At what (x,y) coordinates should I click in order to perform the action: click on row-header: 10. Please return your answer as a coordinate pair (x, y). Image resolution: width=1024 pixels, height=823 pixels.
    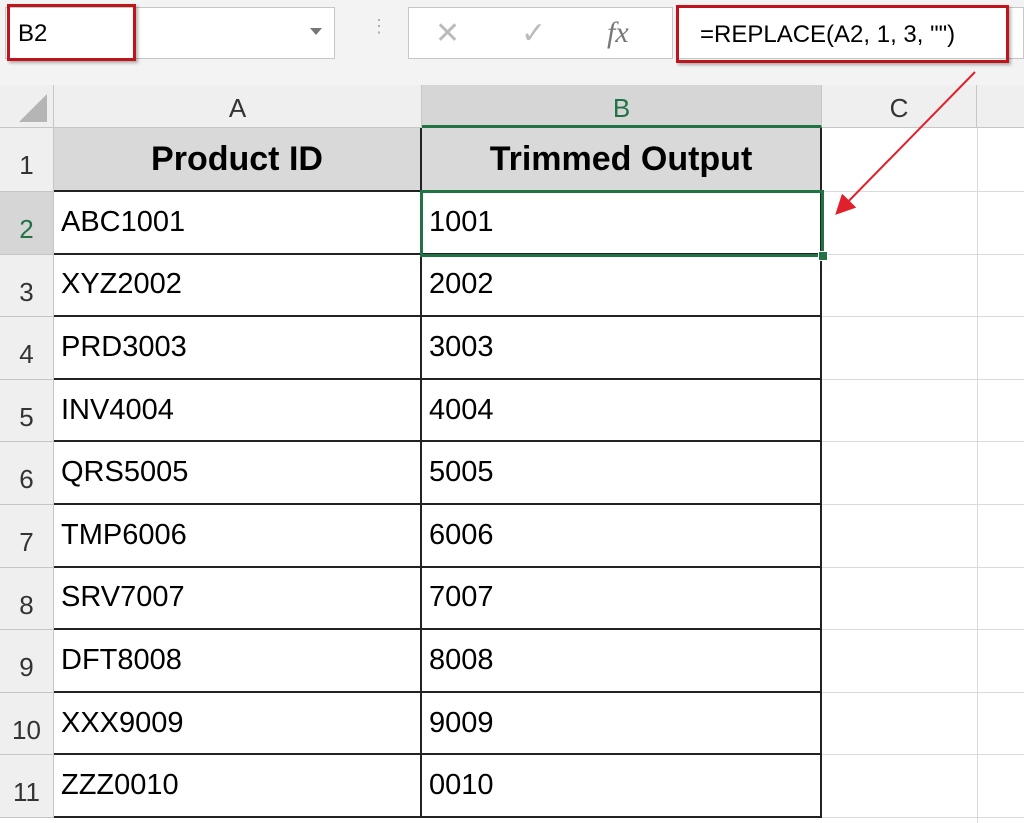
    Looking at the image, I should click on (27, 724).